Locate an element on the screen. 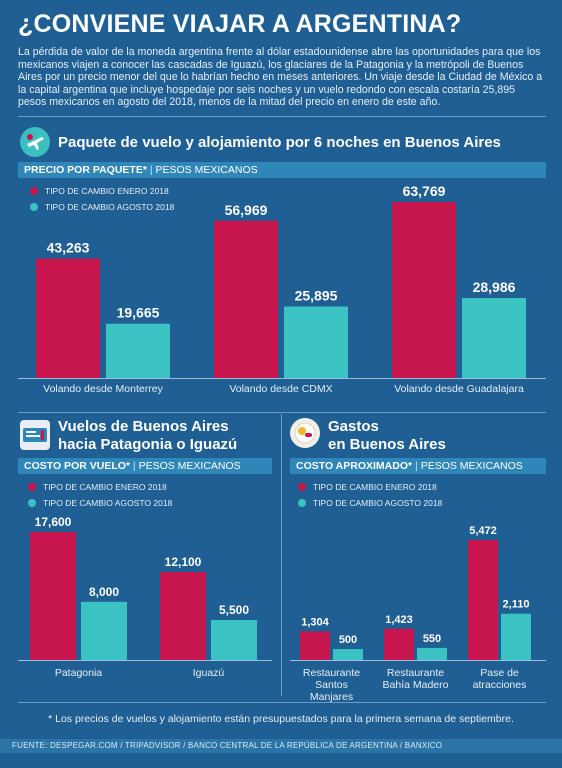 The image size is (562, 768). band-package-sep: | is located at coordinates (152, 170).